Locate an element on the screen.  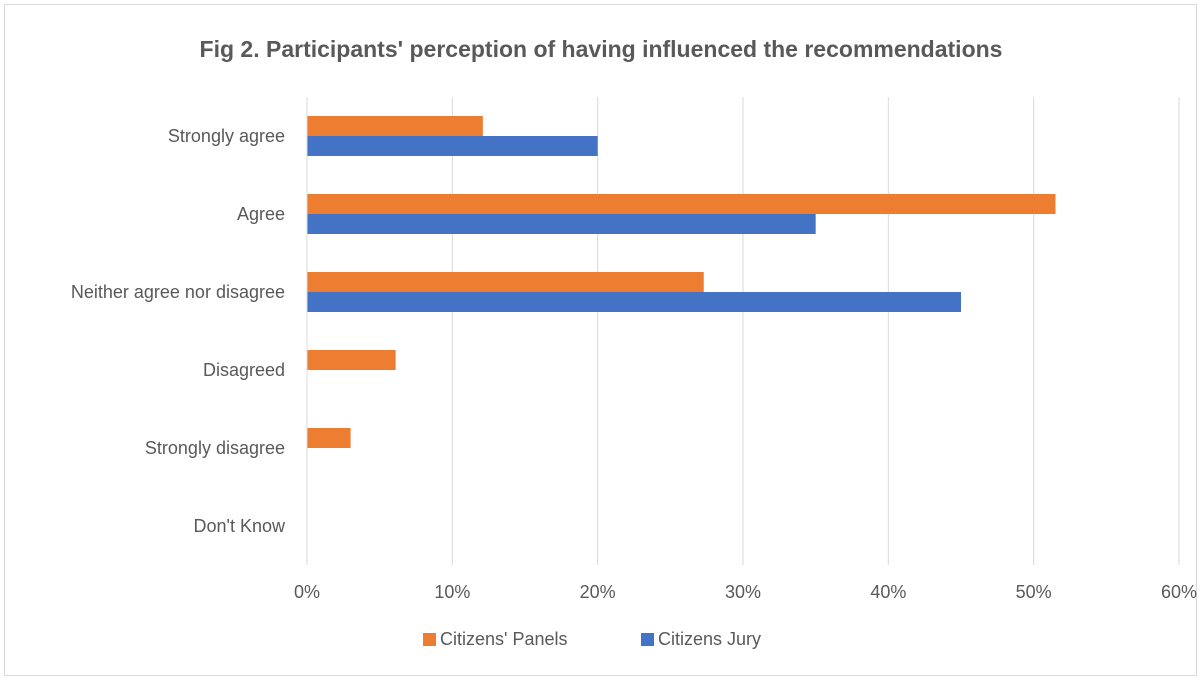
legend: Citizens' Panels Citizens Jury is located at coordinates (592, 639).